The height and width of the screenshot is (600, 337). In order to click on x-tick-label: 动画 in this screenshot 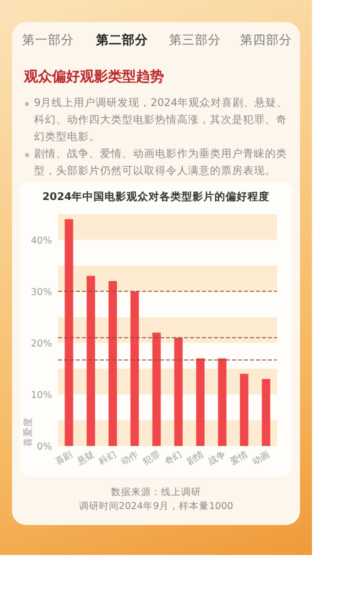, I will do `click(261, 458)`.